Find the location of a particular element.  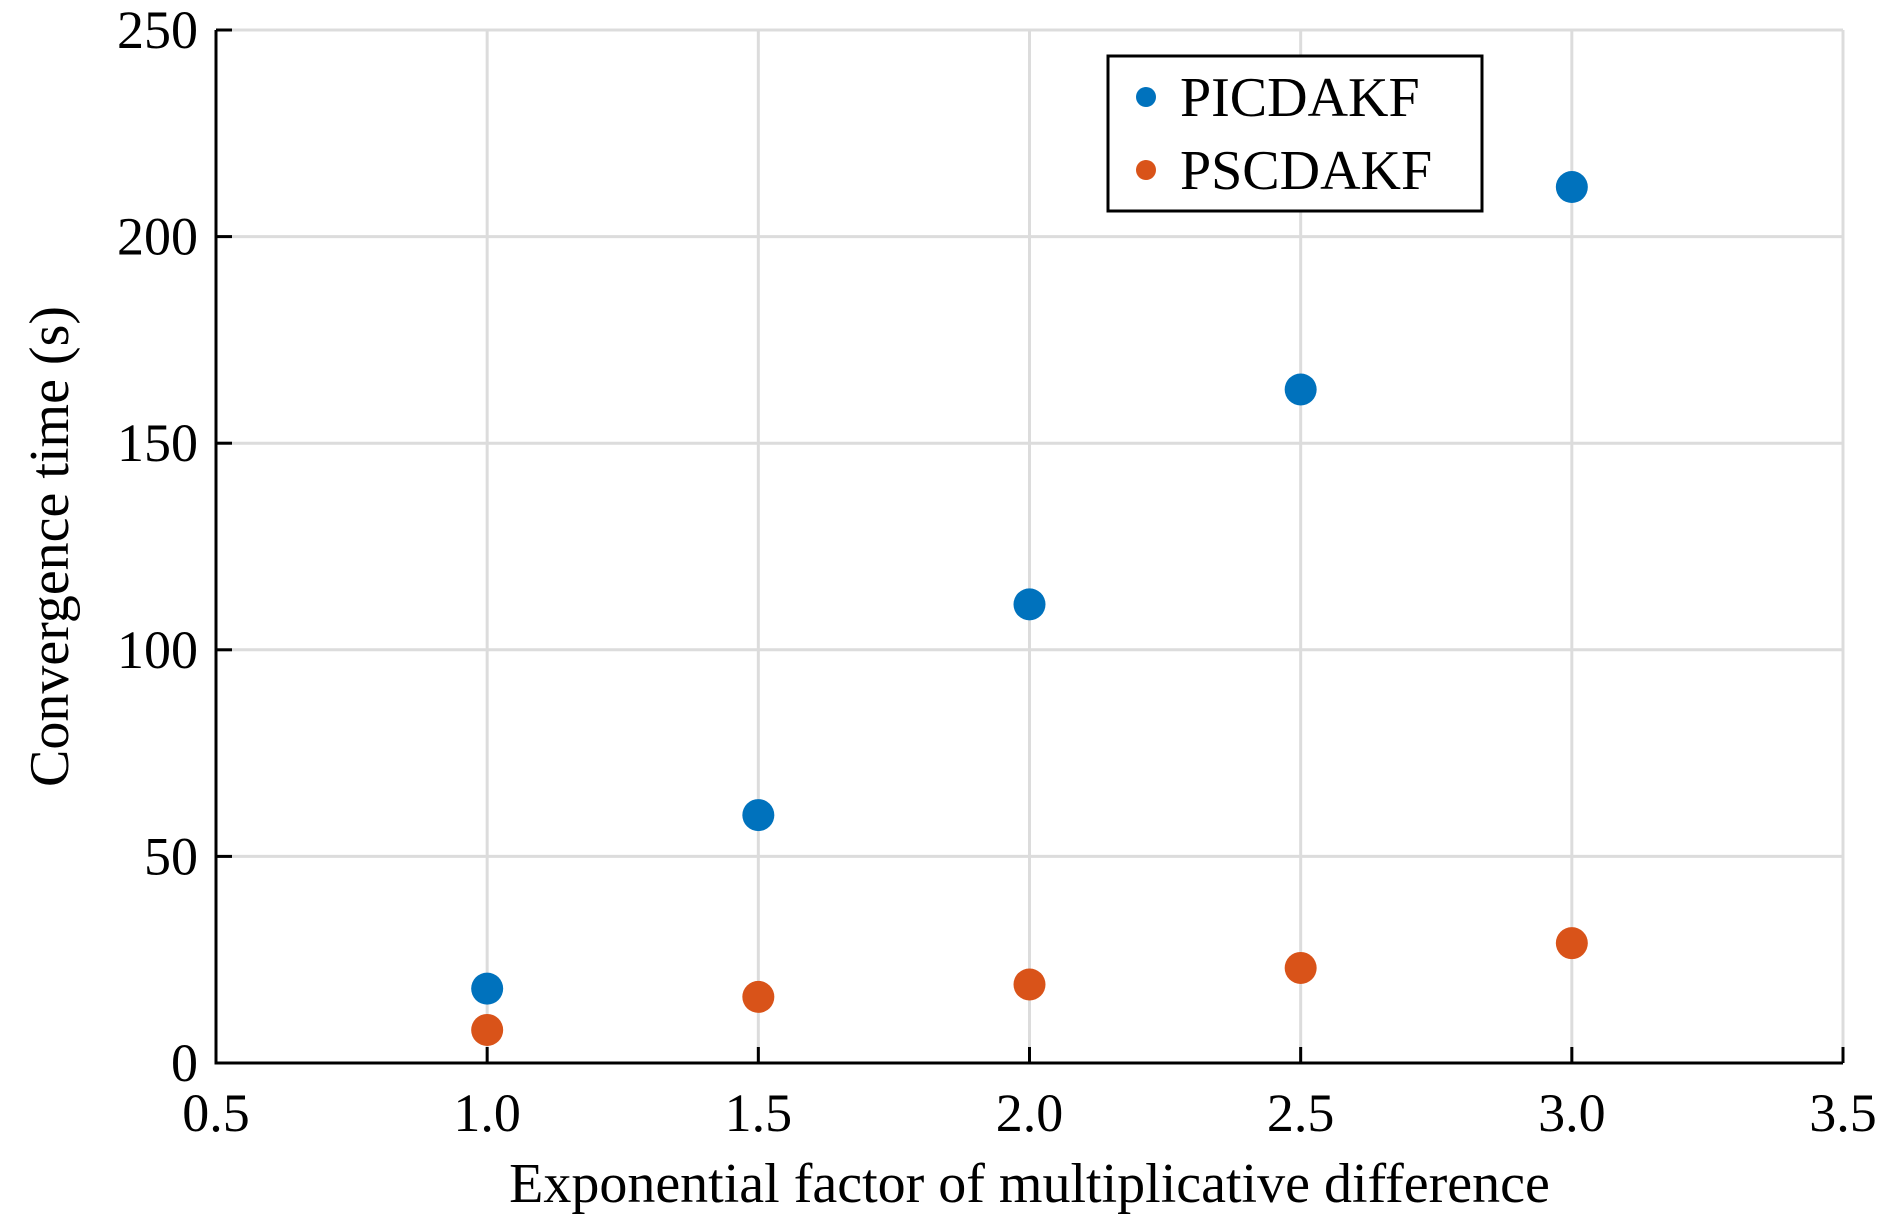

legend-marker-pscdakf is located at coordinates (1146, 170).